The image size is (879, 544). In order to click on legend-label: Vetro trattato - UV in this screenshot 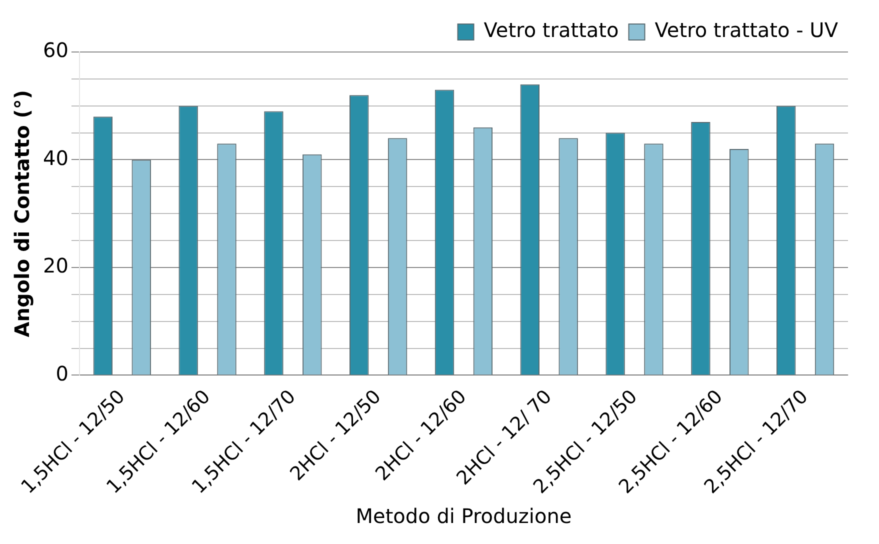, I will do `click(746, 30)`.